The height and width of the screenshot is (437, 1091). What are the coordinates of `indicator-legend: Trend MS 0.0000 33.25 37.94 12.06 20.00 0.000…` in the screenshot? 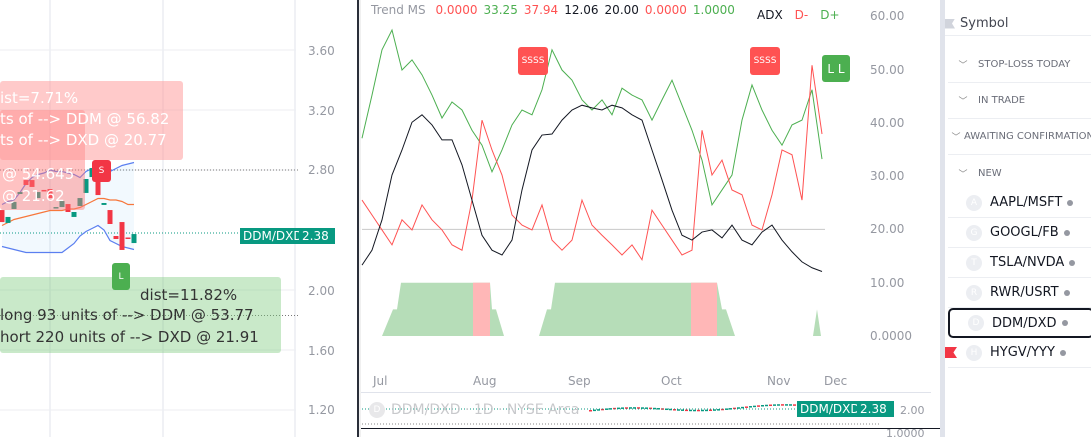 It's located at (559, 10).